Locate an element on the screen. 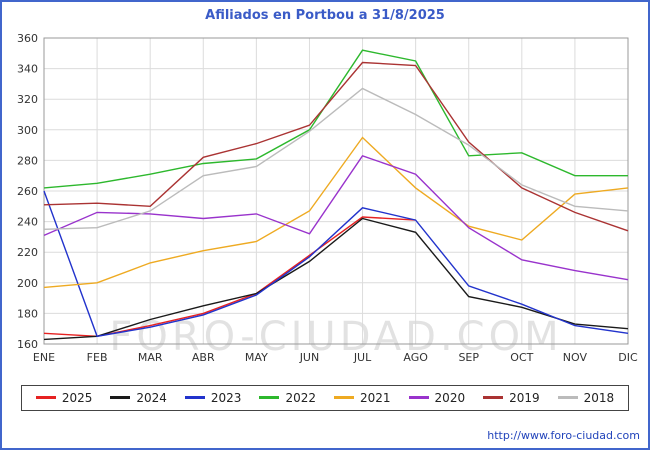 The image size is (650, 450). legend-item-2019: 2019 is located at coordinates (511, 398).